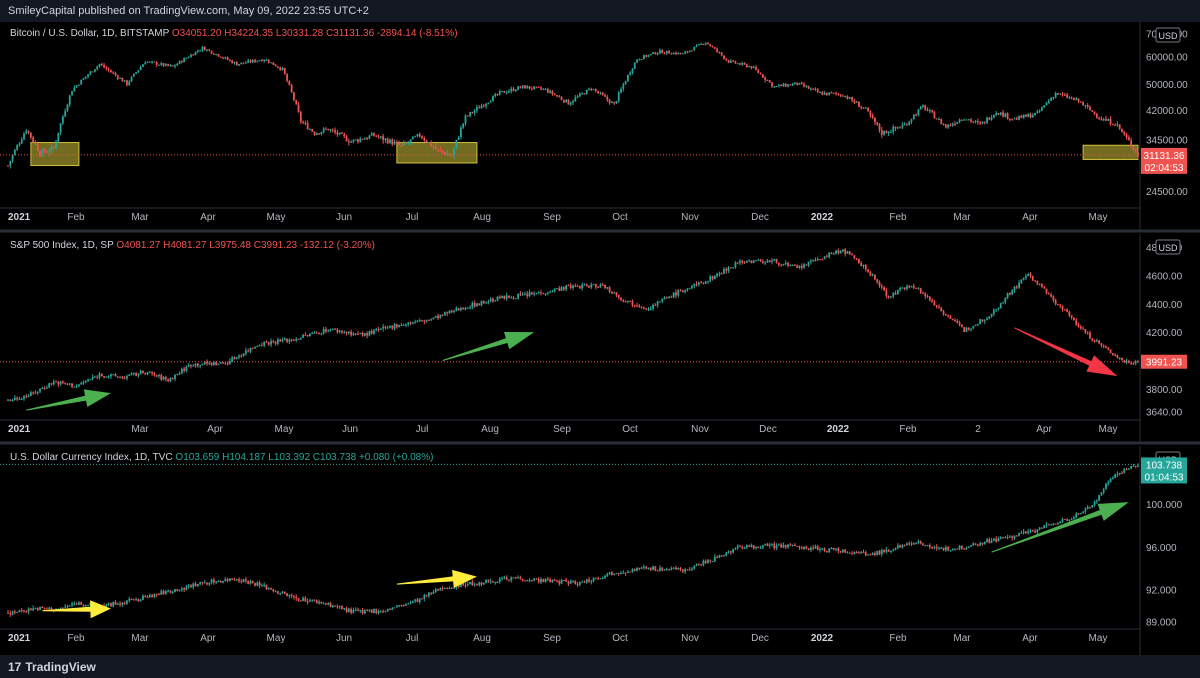 The width and height of the screenshot is (1200, 678). I want to click on time-tick-label: Apr, so click(1030, 217).